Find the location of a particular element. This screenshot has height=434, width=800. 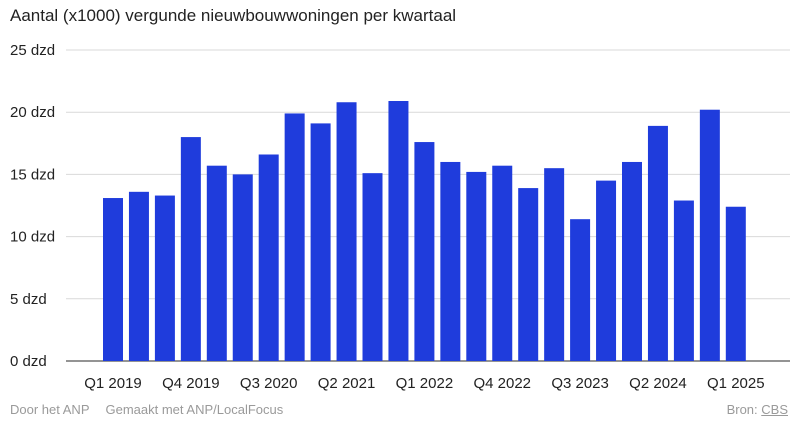

x-tick-label: Q1 2022 is located at coordinates (425, 383).